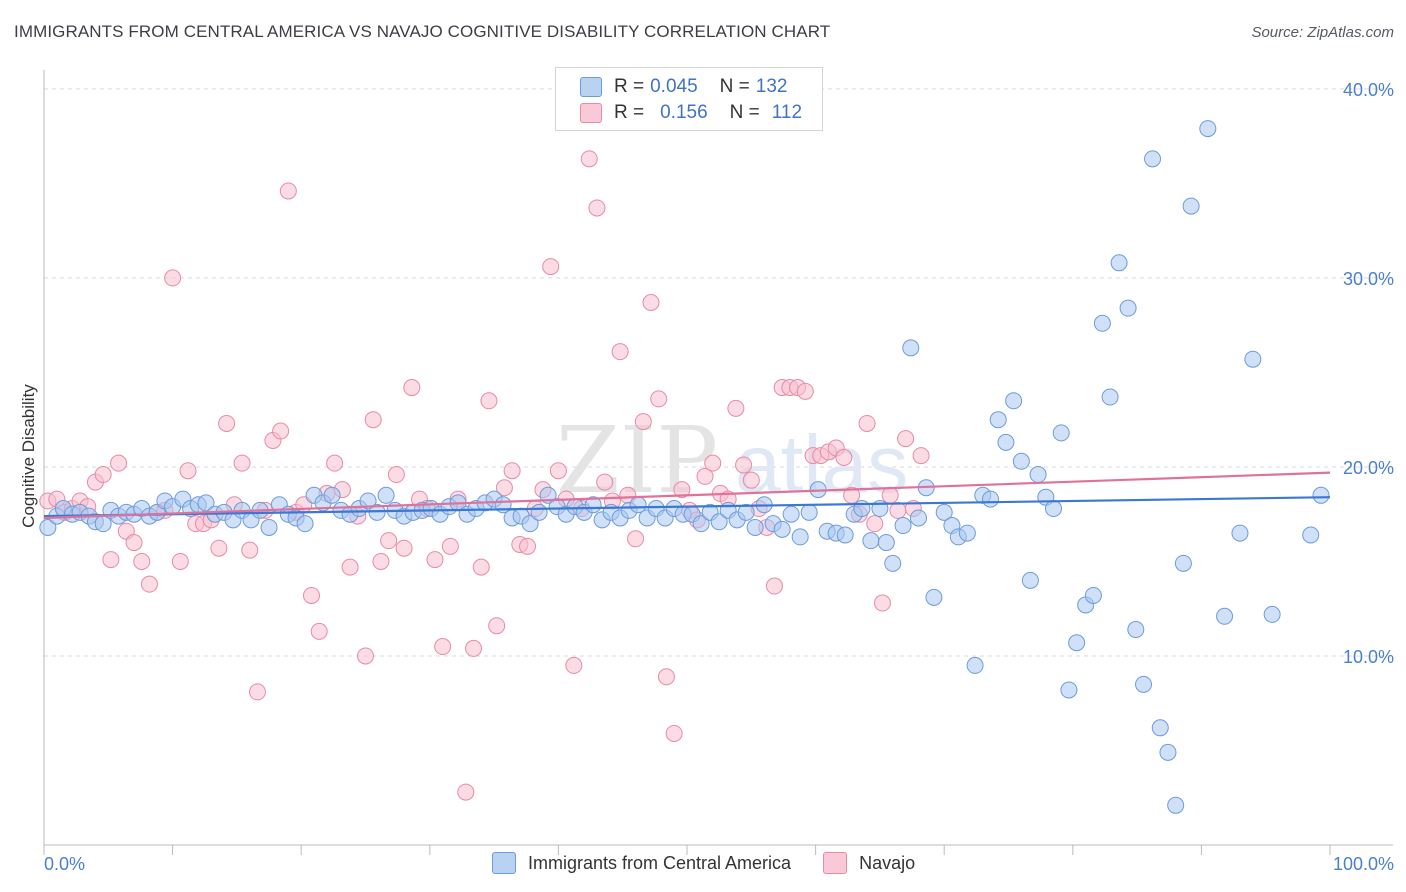  Describe the element at coordinates (1322, 32) in the screenshot. I see `source-note: Source: ZipAtlas.com` at that location.